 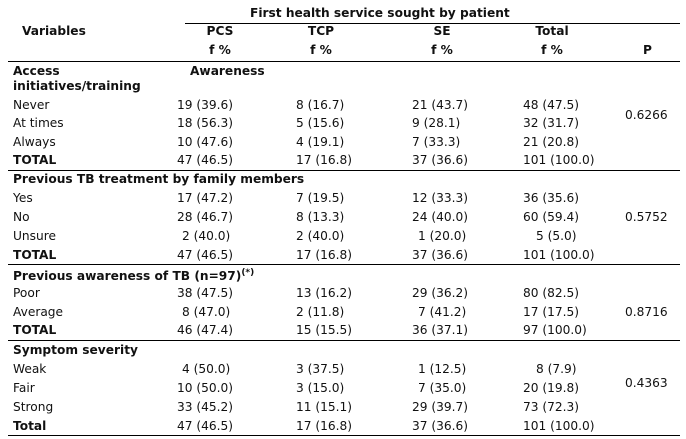 What do you see at coordinates (205, 388) in the screenshot?
I see `cell-pcs: 10 (50.0)` at bounding box center [205, 388].